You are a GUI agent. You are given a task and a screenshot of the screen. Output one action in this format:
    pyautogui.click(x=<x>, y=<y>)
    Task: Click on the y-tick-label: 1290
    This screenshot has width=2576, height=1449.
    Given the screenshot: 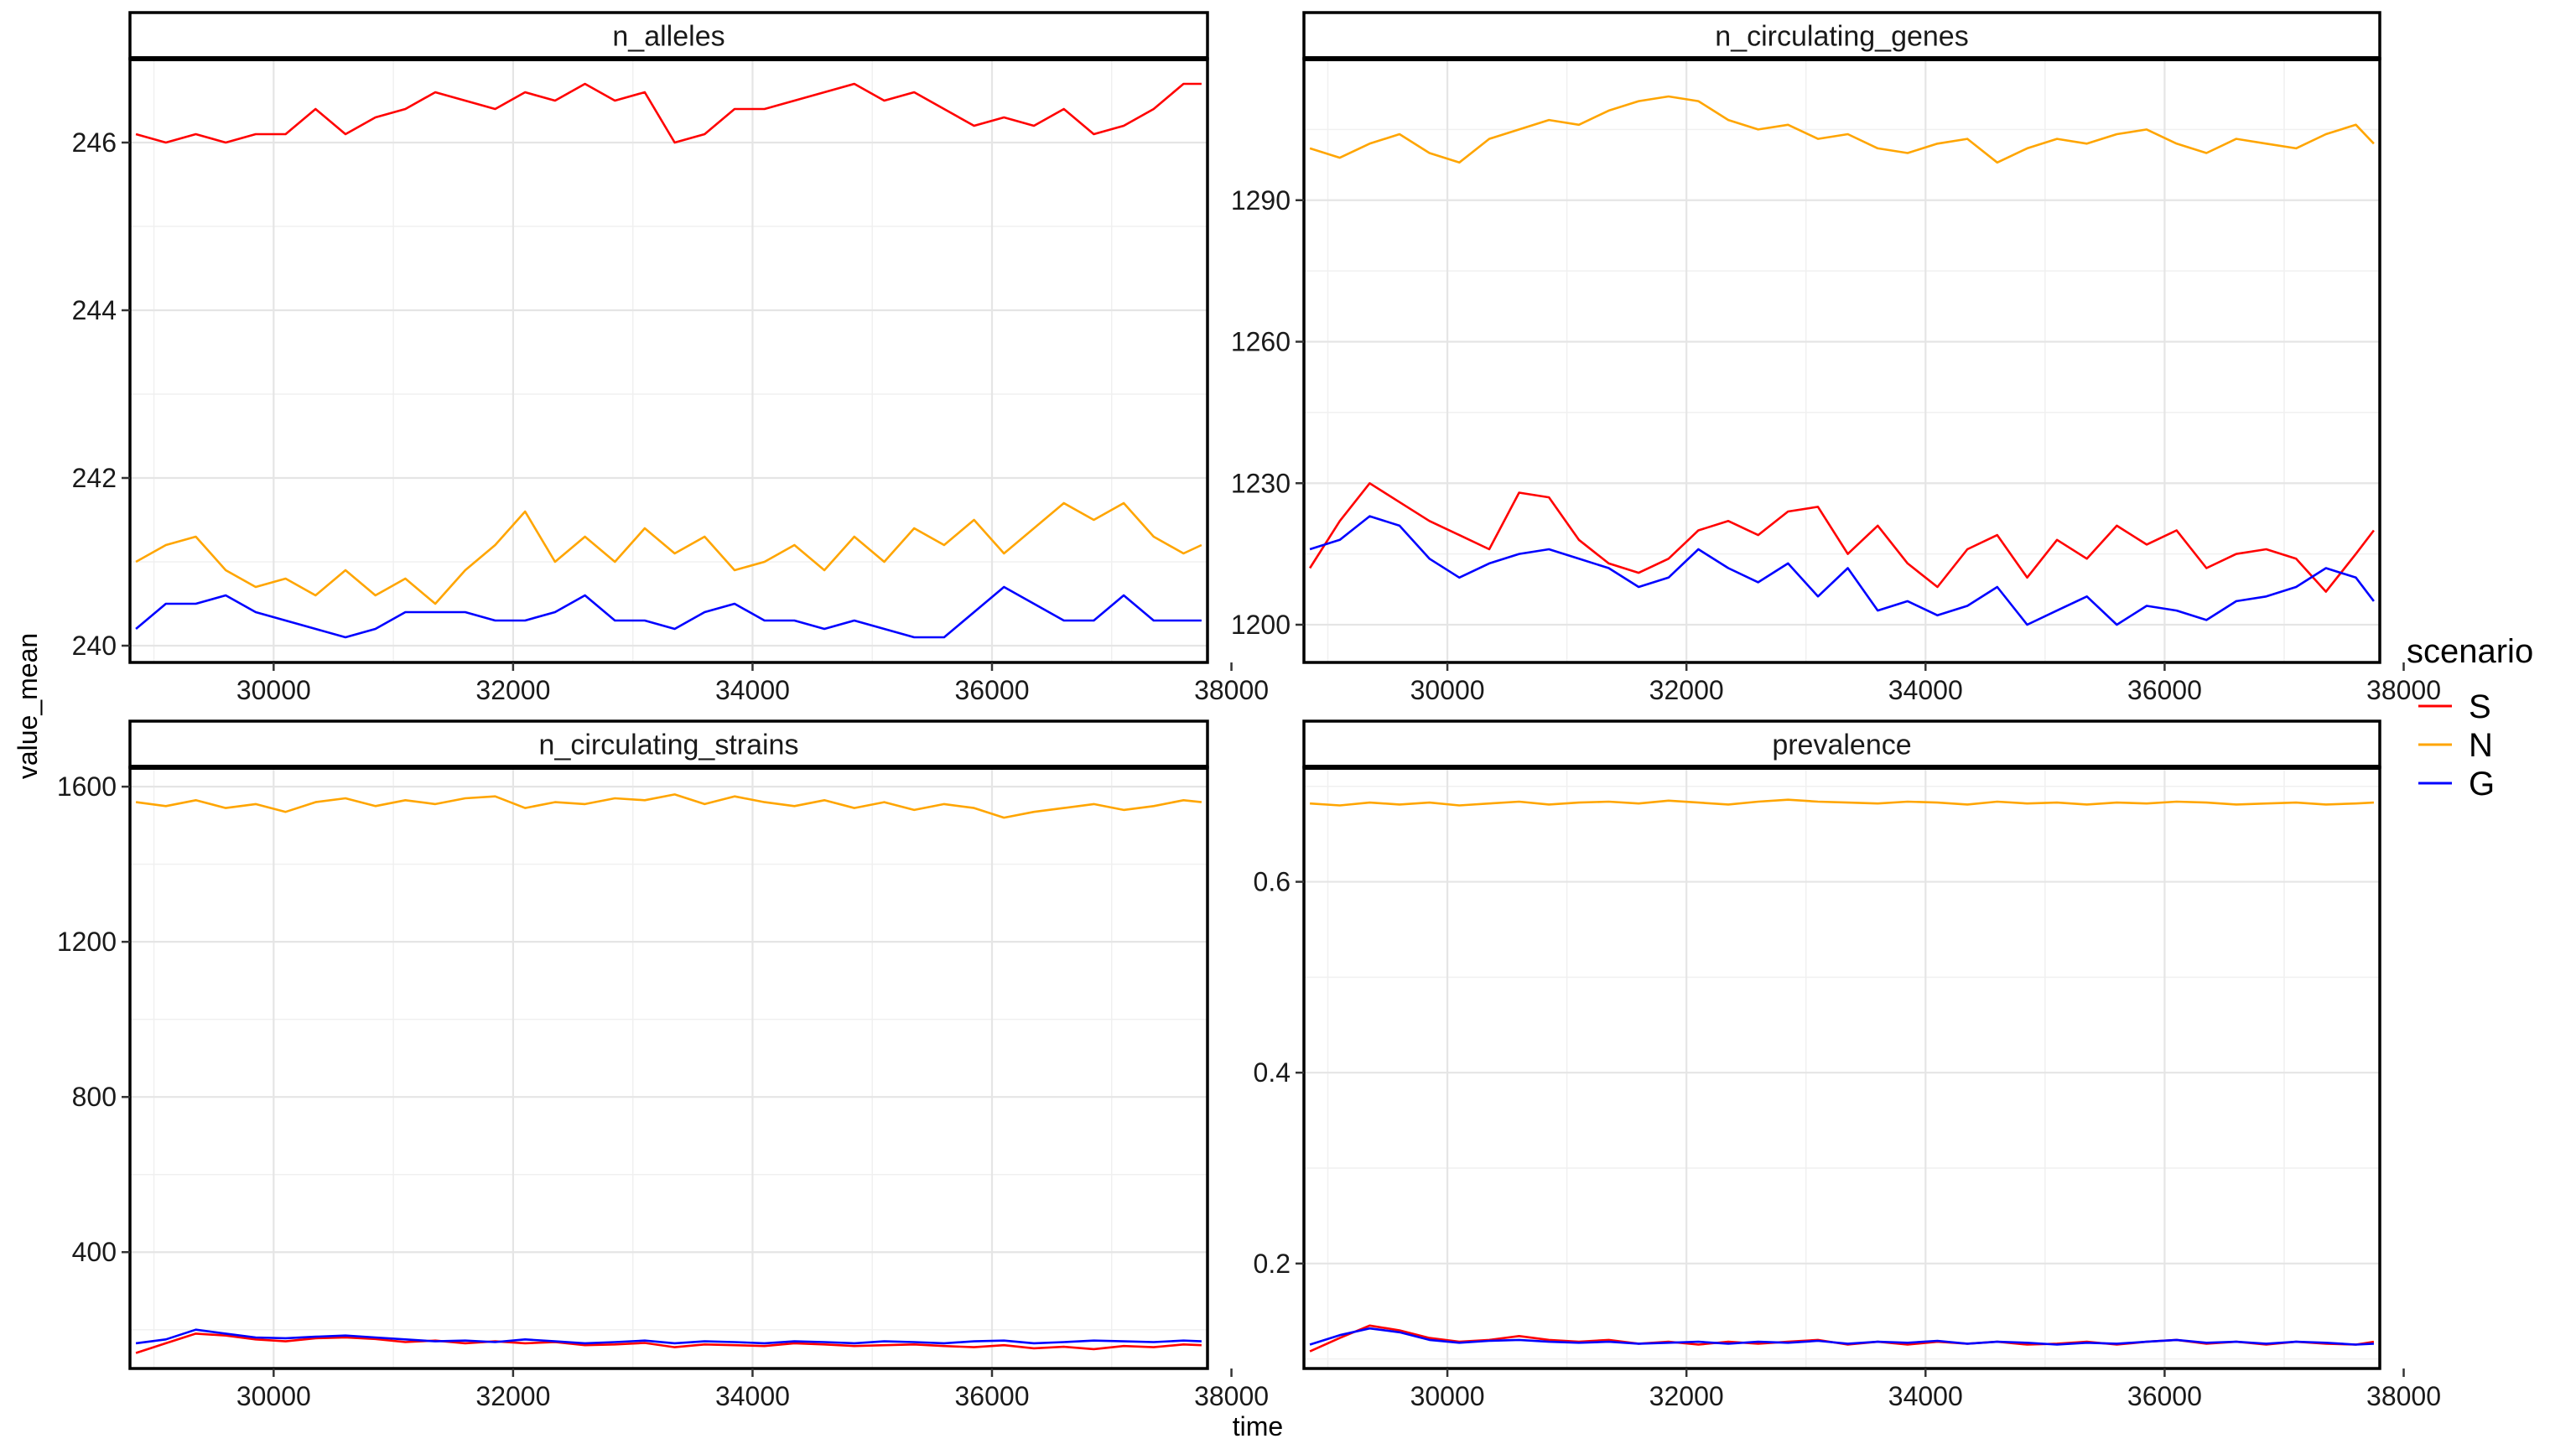 What is the action you would take?
    pyautogui.click(x=1261, y=200)
    